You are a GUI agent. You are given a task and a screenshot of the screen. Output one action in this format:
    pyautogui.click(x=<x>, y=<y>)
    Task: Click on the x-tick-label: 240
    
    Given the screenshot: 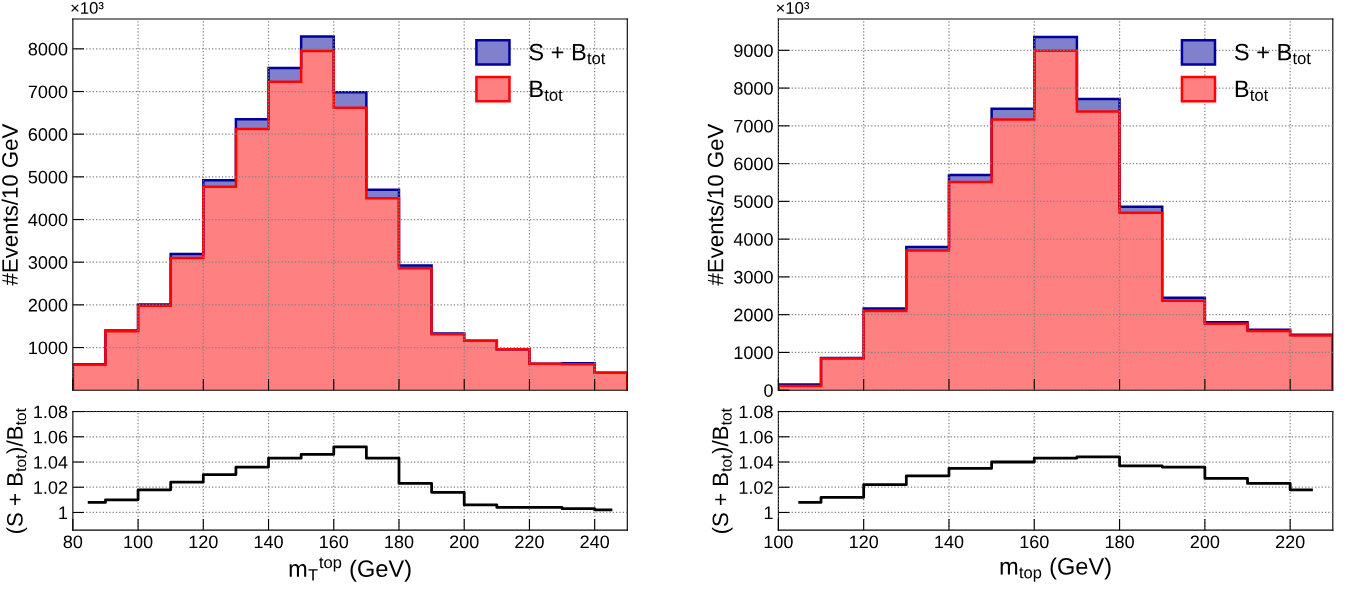 What is the action you would take?
    pyautogui.click(x=595, y=542)
    